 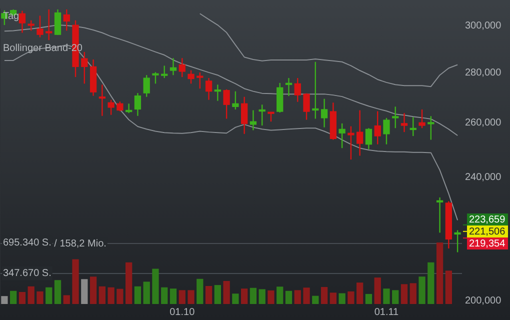 I want to click on y2-tick-label: 695.340 S., so click(x=27, y=242).